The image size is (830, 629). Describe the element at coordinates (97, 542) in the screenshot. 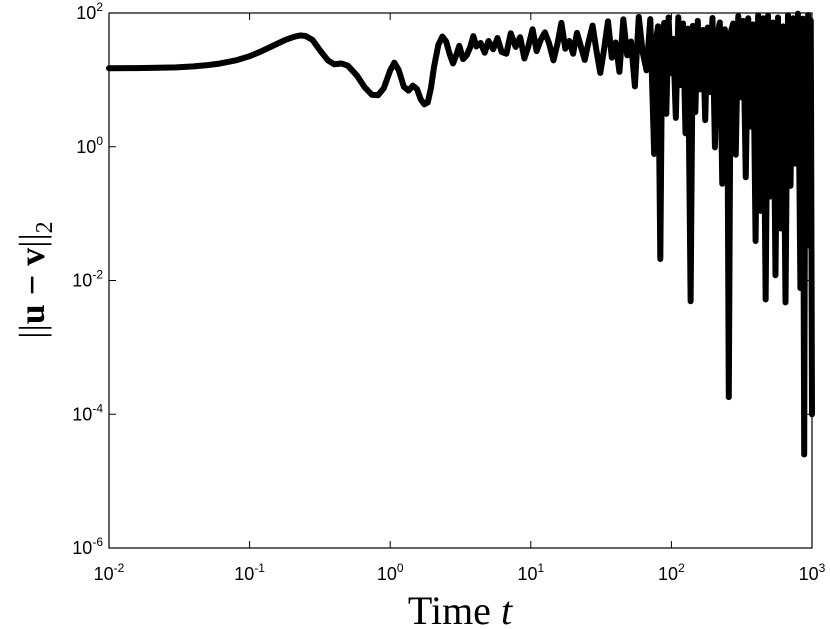

I see `y-tick-exponent: -6` at that location.